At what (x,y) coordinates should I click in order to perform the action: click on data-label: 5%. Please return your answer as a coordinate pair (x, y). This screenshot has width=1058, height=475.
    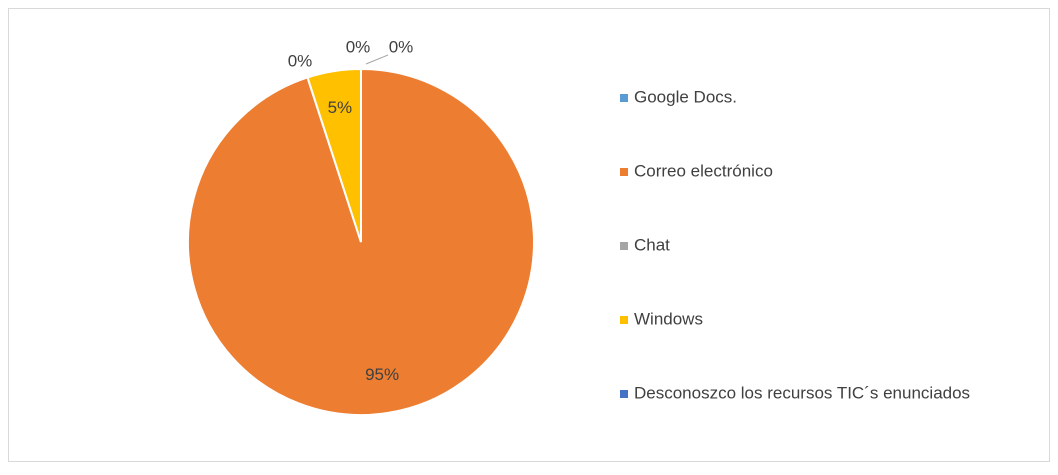
    Looking at the image, I should click on (340, 107).